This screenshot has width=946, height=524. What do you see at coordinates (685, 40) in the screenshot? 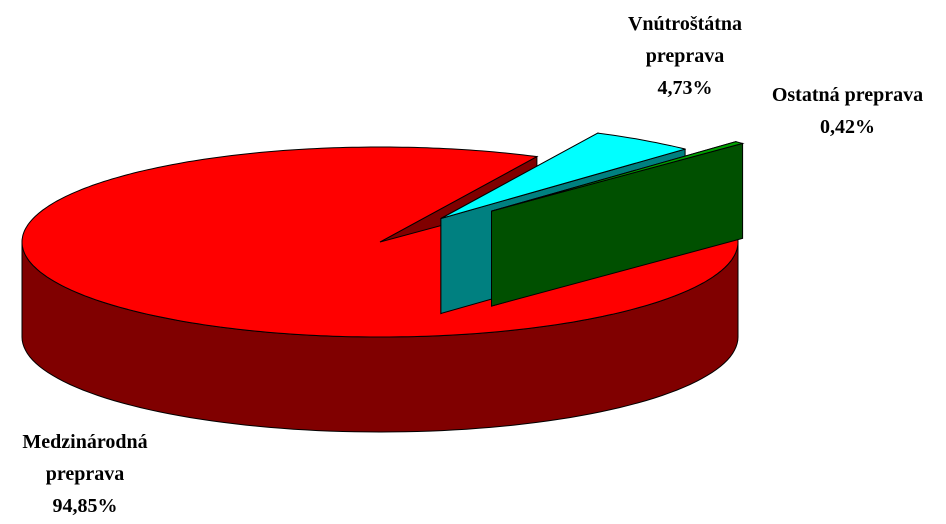
I see `category-label: Vnútroštátna preprava` at bounding box center [685, 40].